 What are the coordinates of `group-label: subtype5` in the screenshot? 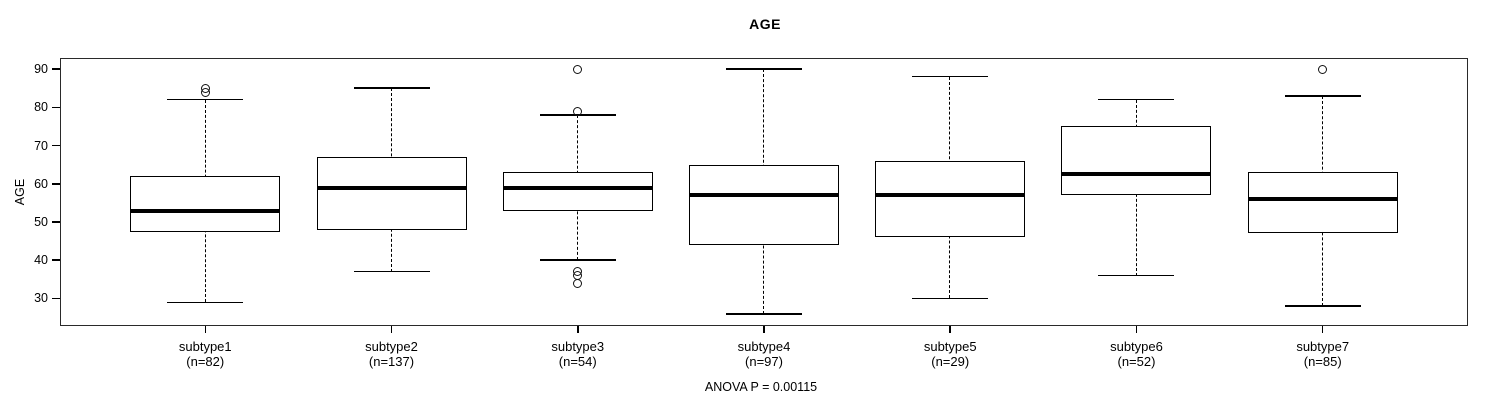 It's located at (950, 346).